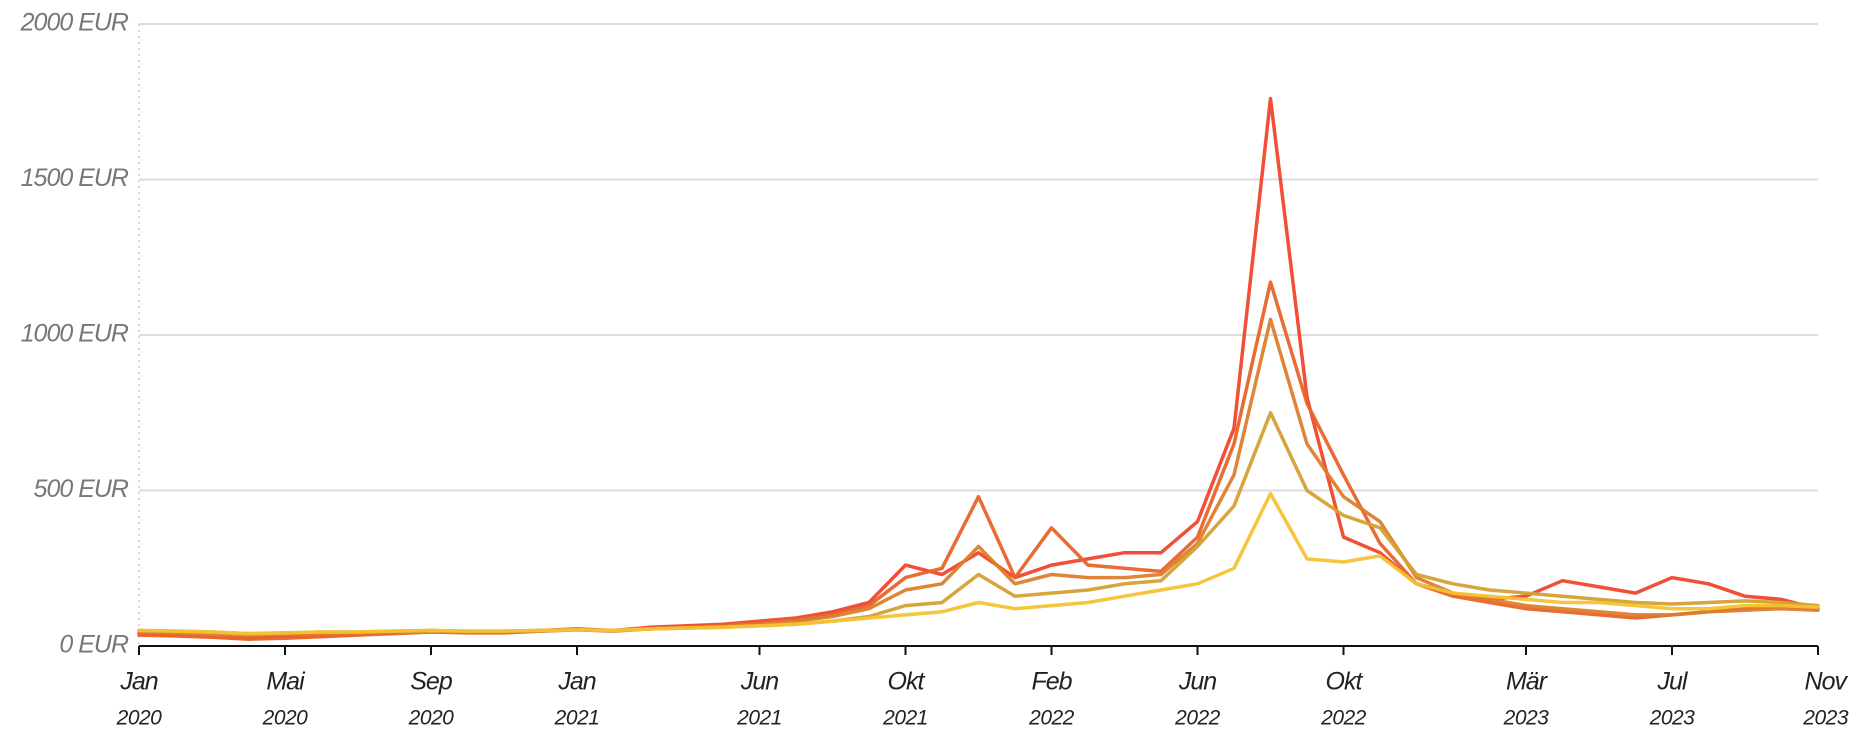 The height and width of the screenshot is (731, 1851). What do you see at coordinates (75, 178) in the screenshot?
I see `y-tick-label: 1500 EUR` at bounding box center [75, 178].